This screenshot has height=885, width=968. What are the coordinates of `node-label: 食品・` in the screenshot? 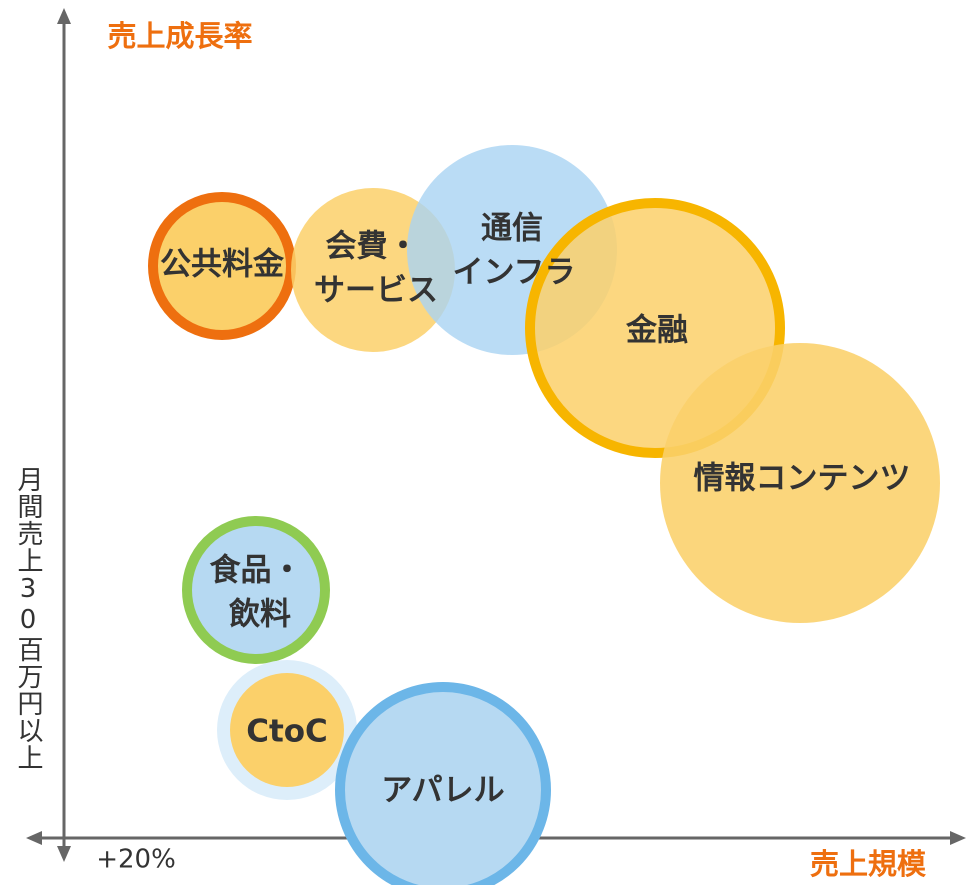 It's located at (256, 571).